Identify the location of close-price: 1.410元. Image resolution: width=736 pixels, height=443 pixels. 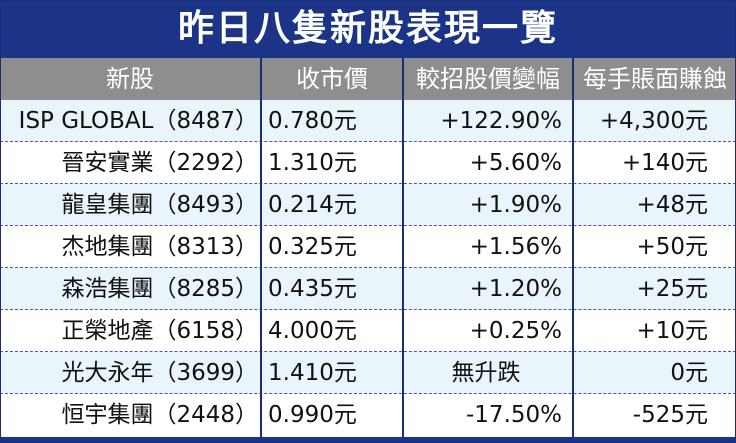
(312, 373).